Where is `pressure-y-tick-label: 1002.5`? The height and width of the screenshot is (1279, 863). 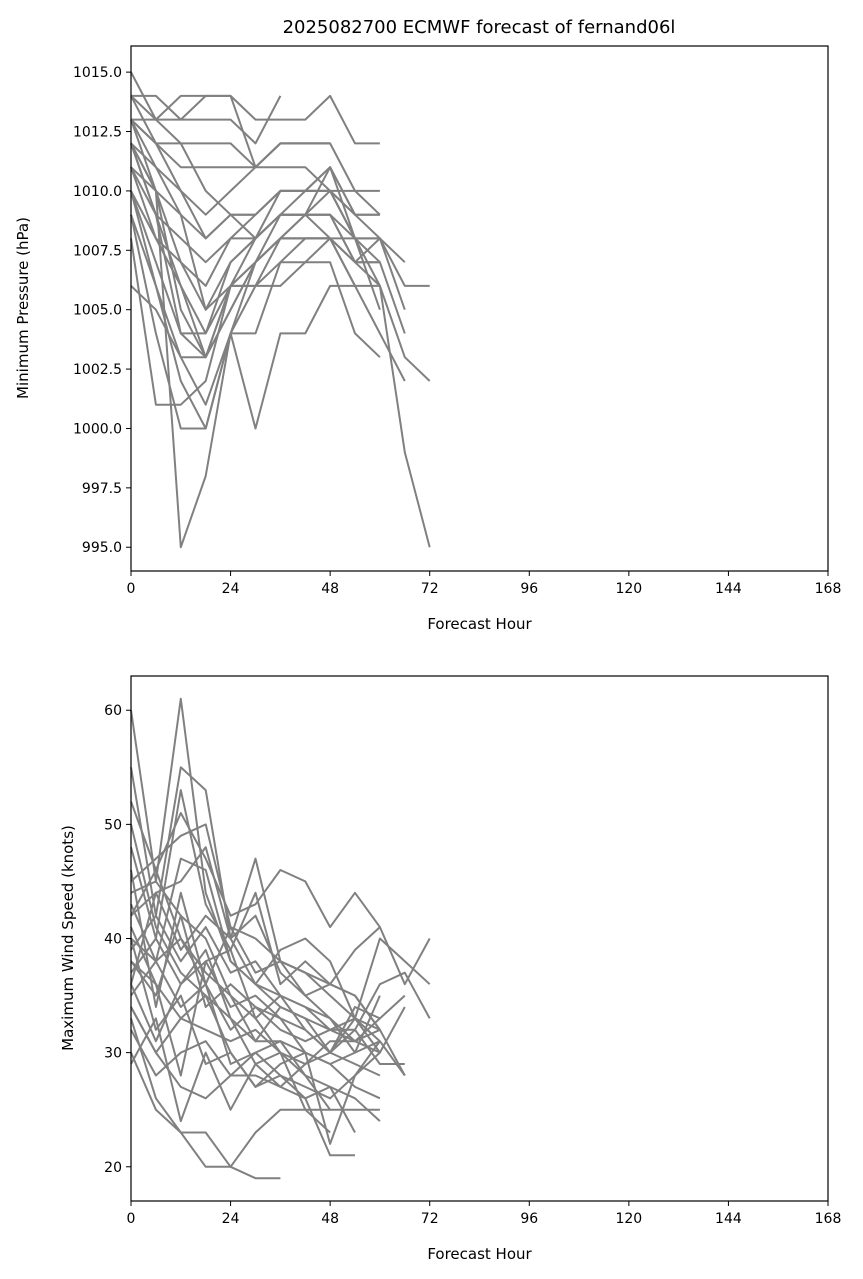
pressure-y-tick-label: 1002.5 is located at coordinates (97, 370).